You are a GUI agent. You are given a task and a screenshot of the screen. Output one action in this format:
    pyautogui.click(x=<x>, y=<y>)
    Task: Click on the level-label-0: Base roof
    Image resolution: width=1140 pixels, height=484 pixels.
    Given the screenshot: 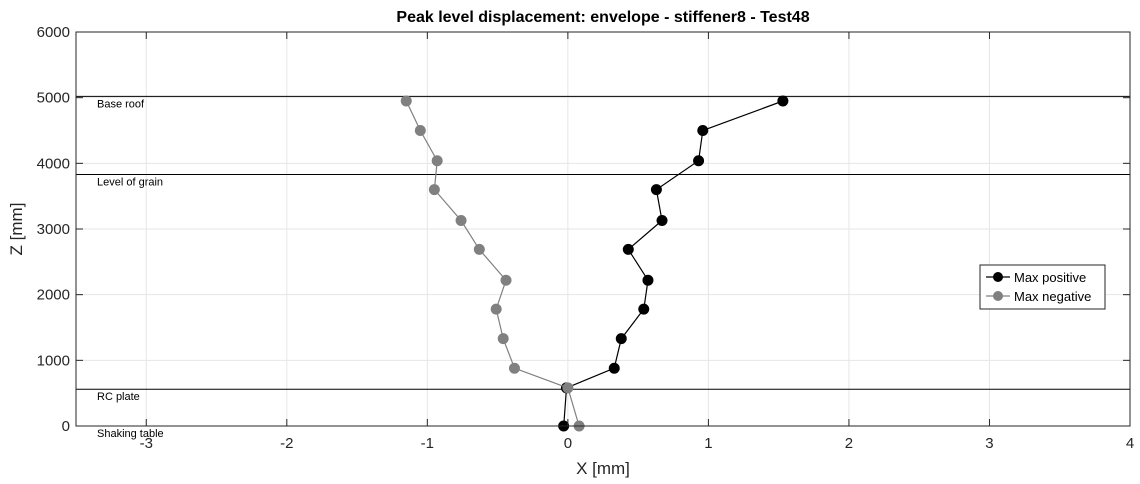 What is the action you would take?
    pyautogui.click(x=121, y=104)
    